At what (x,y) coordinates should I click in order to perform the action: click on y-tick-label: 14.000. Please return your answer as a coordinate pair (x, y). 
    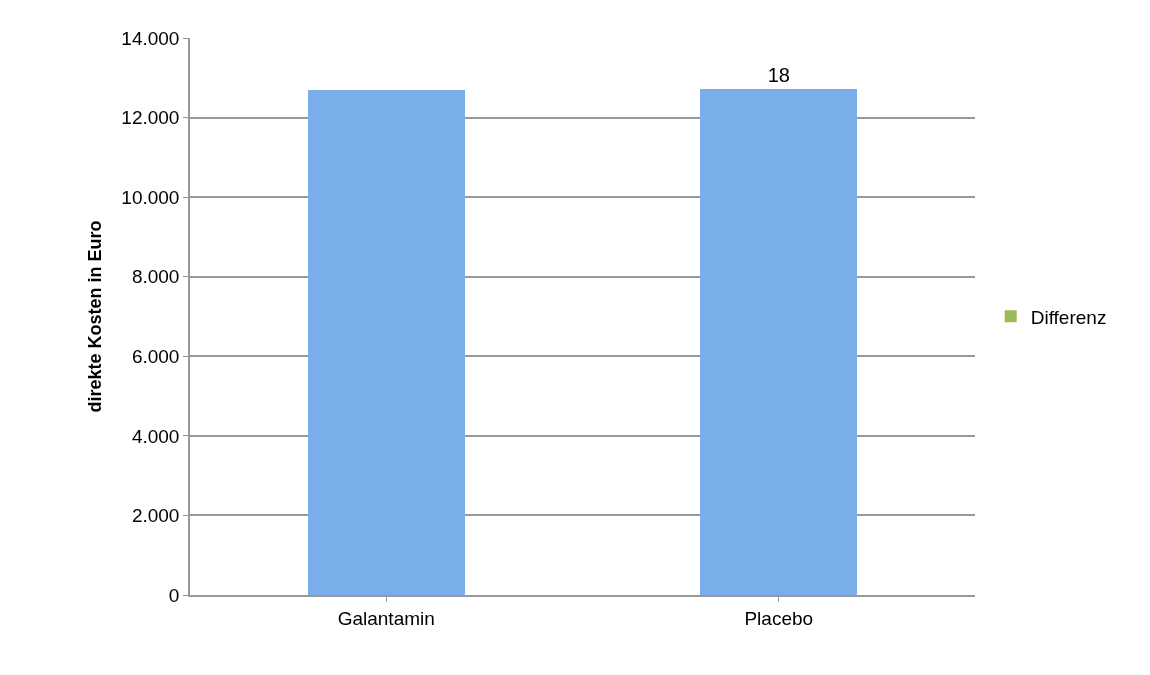
    Looking at the image, I should click on (150, 38).